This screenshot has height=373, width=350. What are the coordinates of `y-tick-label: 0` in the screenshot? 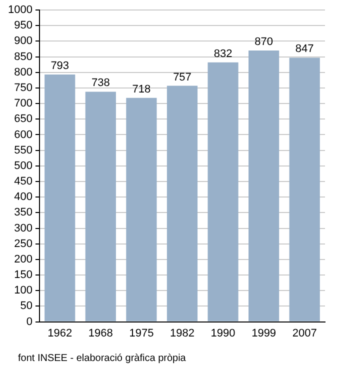 It's located at (29, 322).